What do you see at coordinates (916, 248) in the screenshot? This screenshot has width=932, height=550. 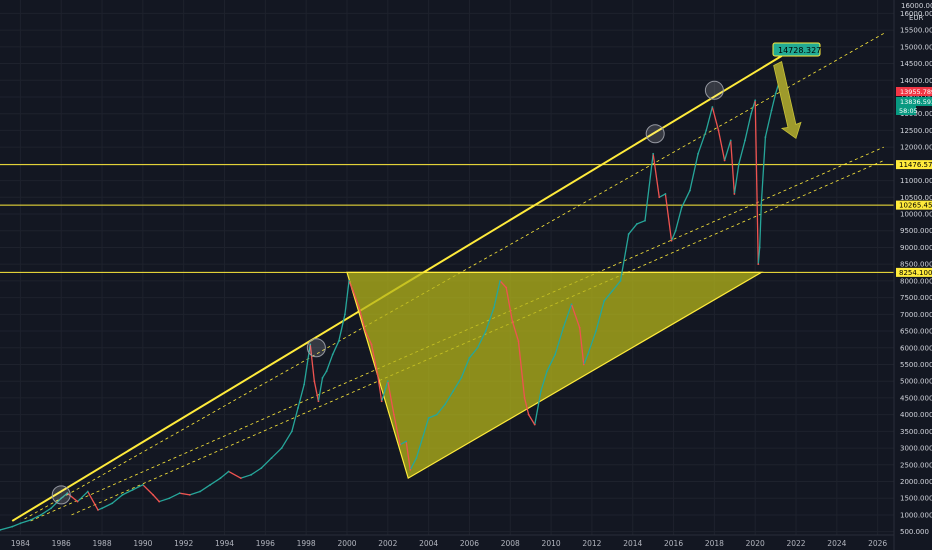 I see `y-tick-label: 9000.000` at bounding box center [916, 248].